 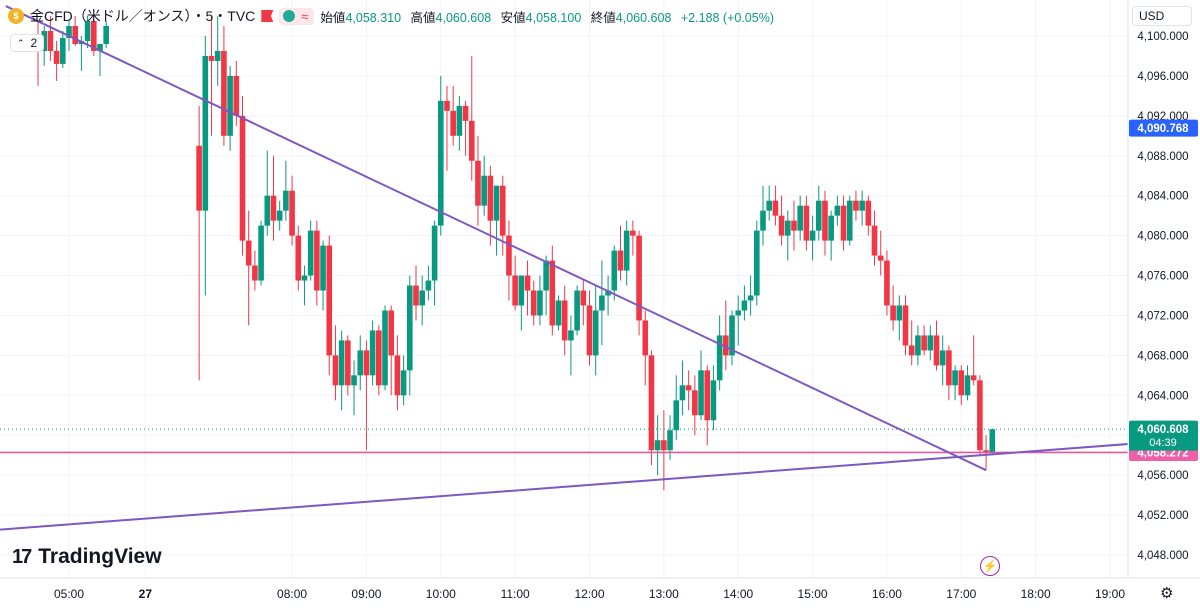 What do you see at coordinates (1162, 16) in the screenshot?
I see `currency-selector: USD` at bounding box center [1162, 16].